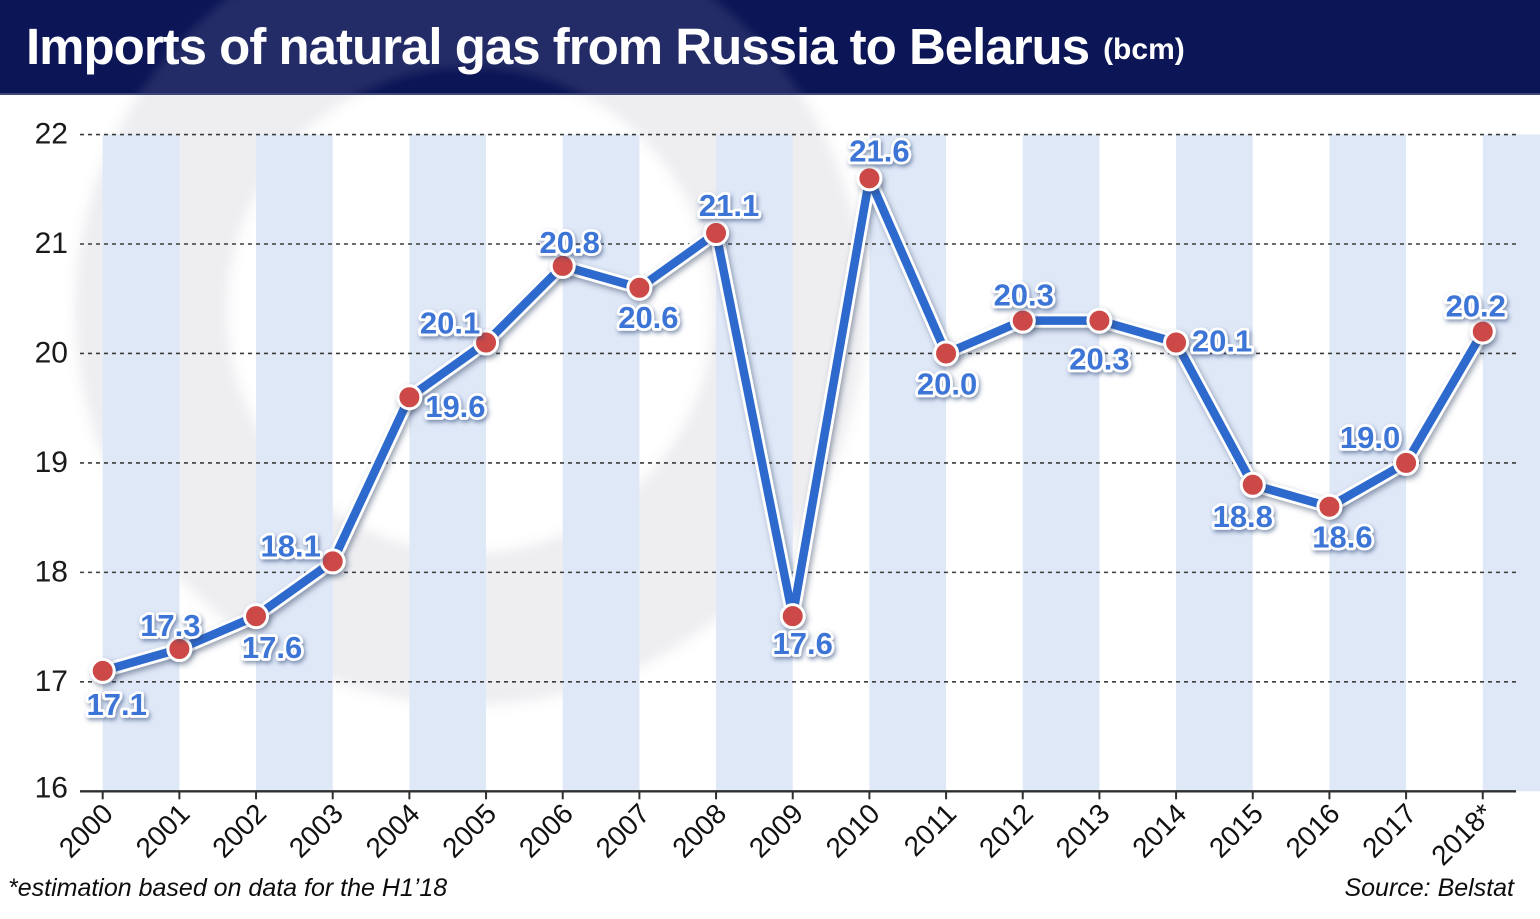 The height and width of the screenshot is (919, 1540). What do you see at coordinates (792, 616) in the screenshot?
I see `data-point-2009` at bounding box center [792, 616].